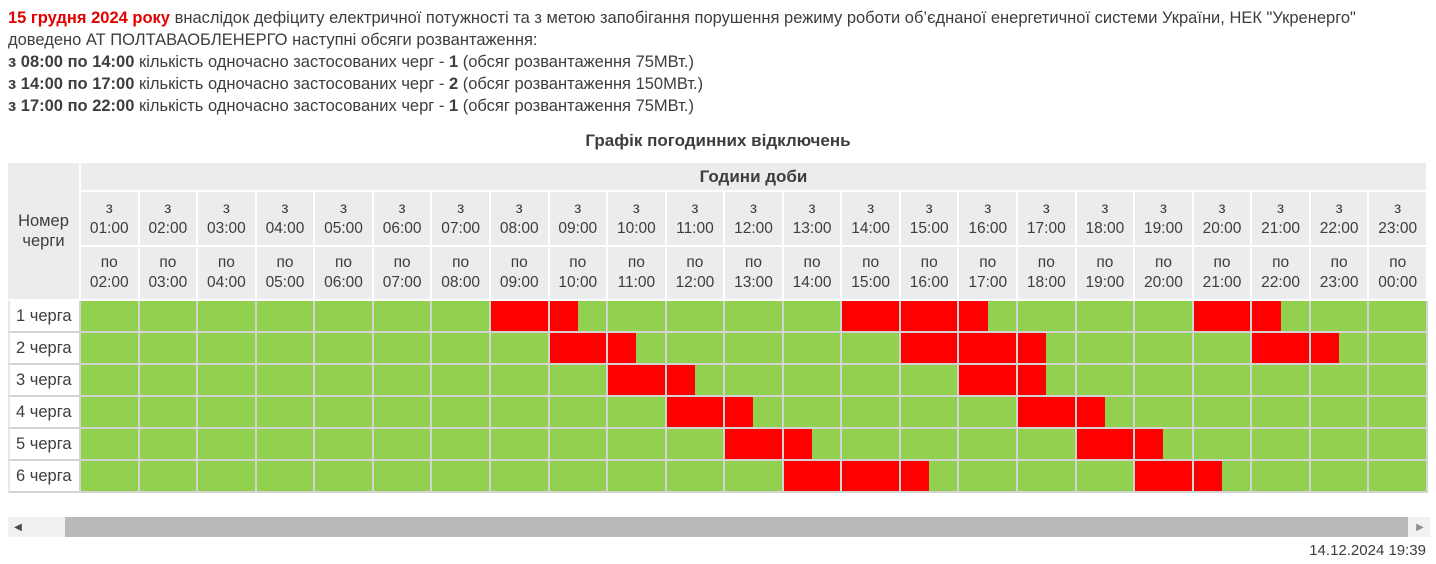 The height and width of the screenshot is (564, 1436). I want to click on col-header-from: з 02:00, so click(169, 219).